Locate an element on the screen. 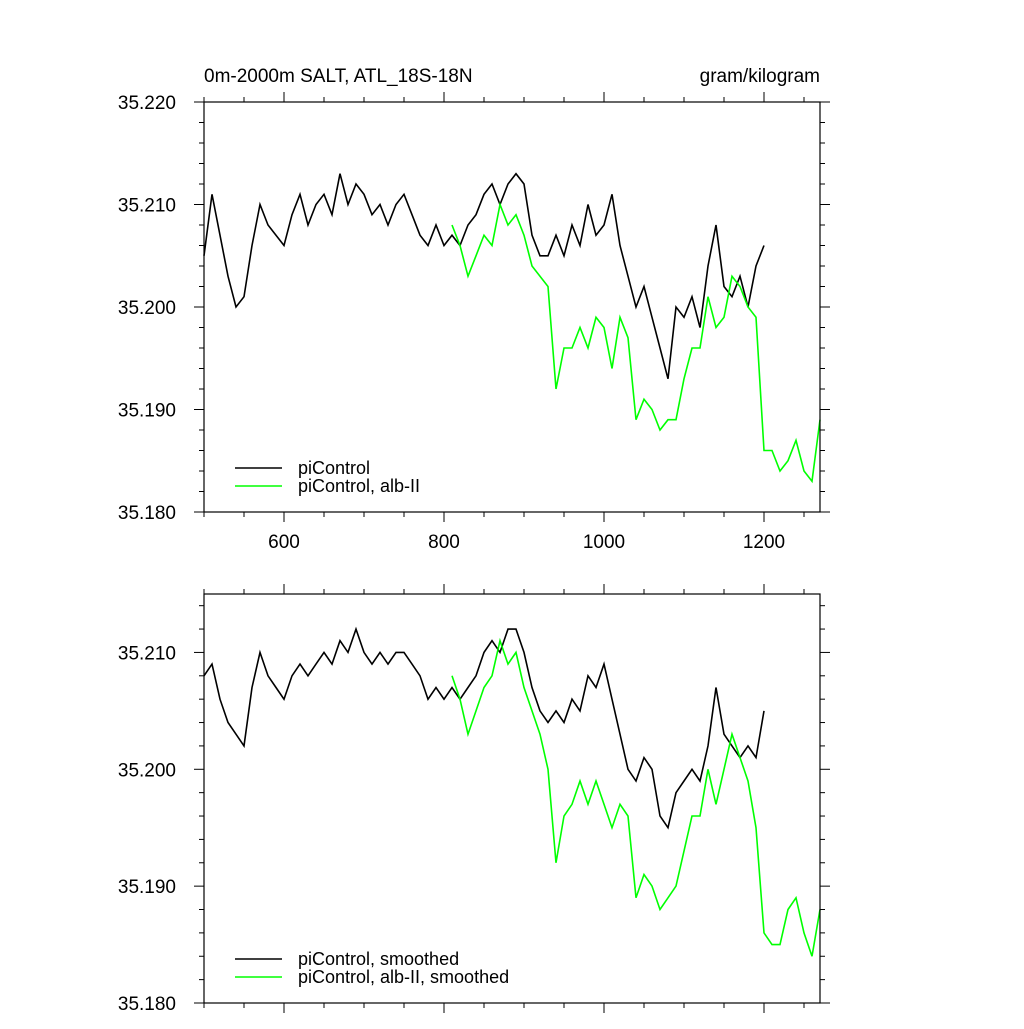 The image size is (1024, 1029). legend-label: piControl is located at coordinates (334, 468).